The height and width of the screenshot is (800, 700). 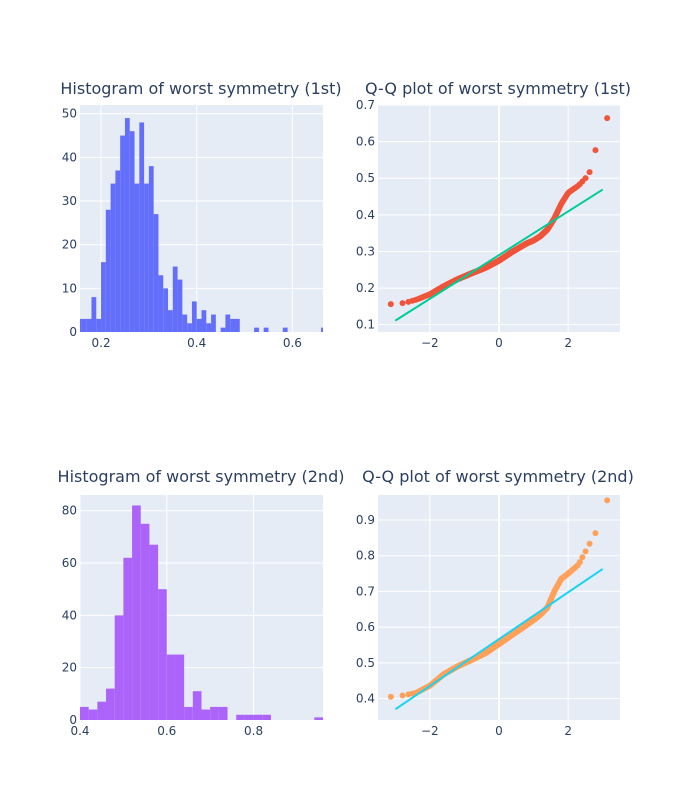 What do you see at coordinates (69, 201) in the screenshot?
I see `hist1-ytick-label-3: 30` at bounding box center [69, 201].